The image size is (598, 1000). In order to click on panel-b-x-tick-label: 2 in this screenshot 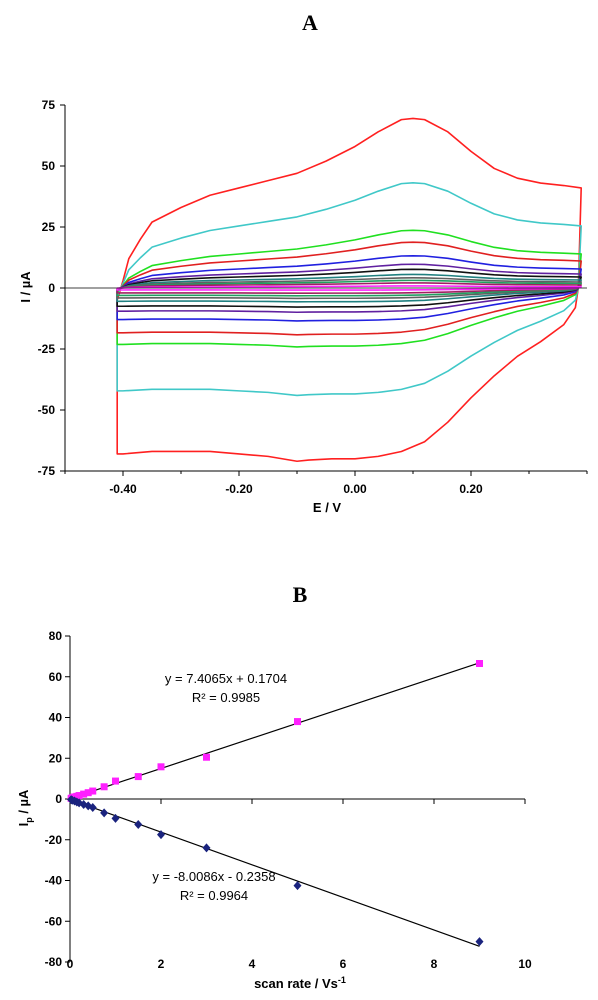, I will do `click(161, 964)`.